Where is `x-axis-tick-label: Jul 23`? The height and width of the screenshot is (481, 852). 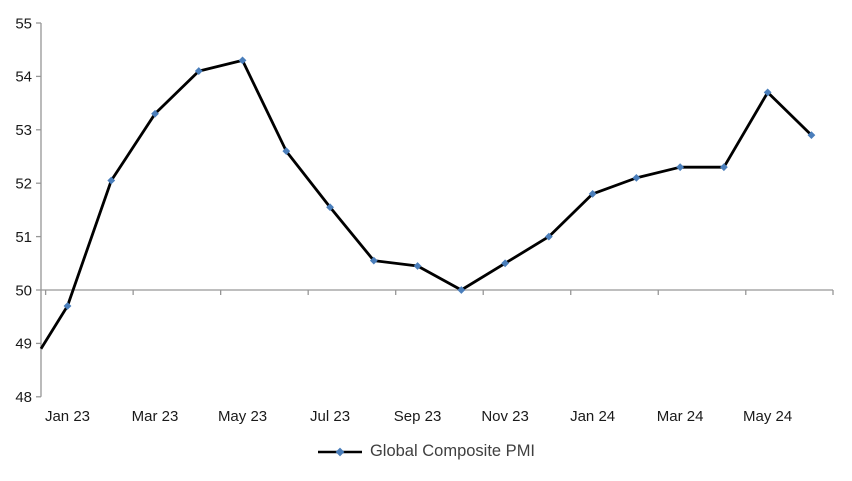 x-axis-tick-label: Jul 23 is located at coordinates (330, 416).